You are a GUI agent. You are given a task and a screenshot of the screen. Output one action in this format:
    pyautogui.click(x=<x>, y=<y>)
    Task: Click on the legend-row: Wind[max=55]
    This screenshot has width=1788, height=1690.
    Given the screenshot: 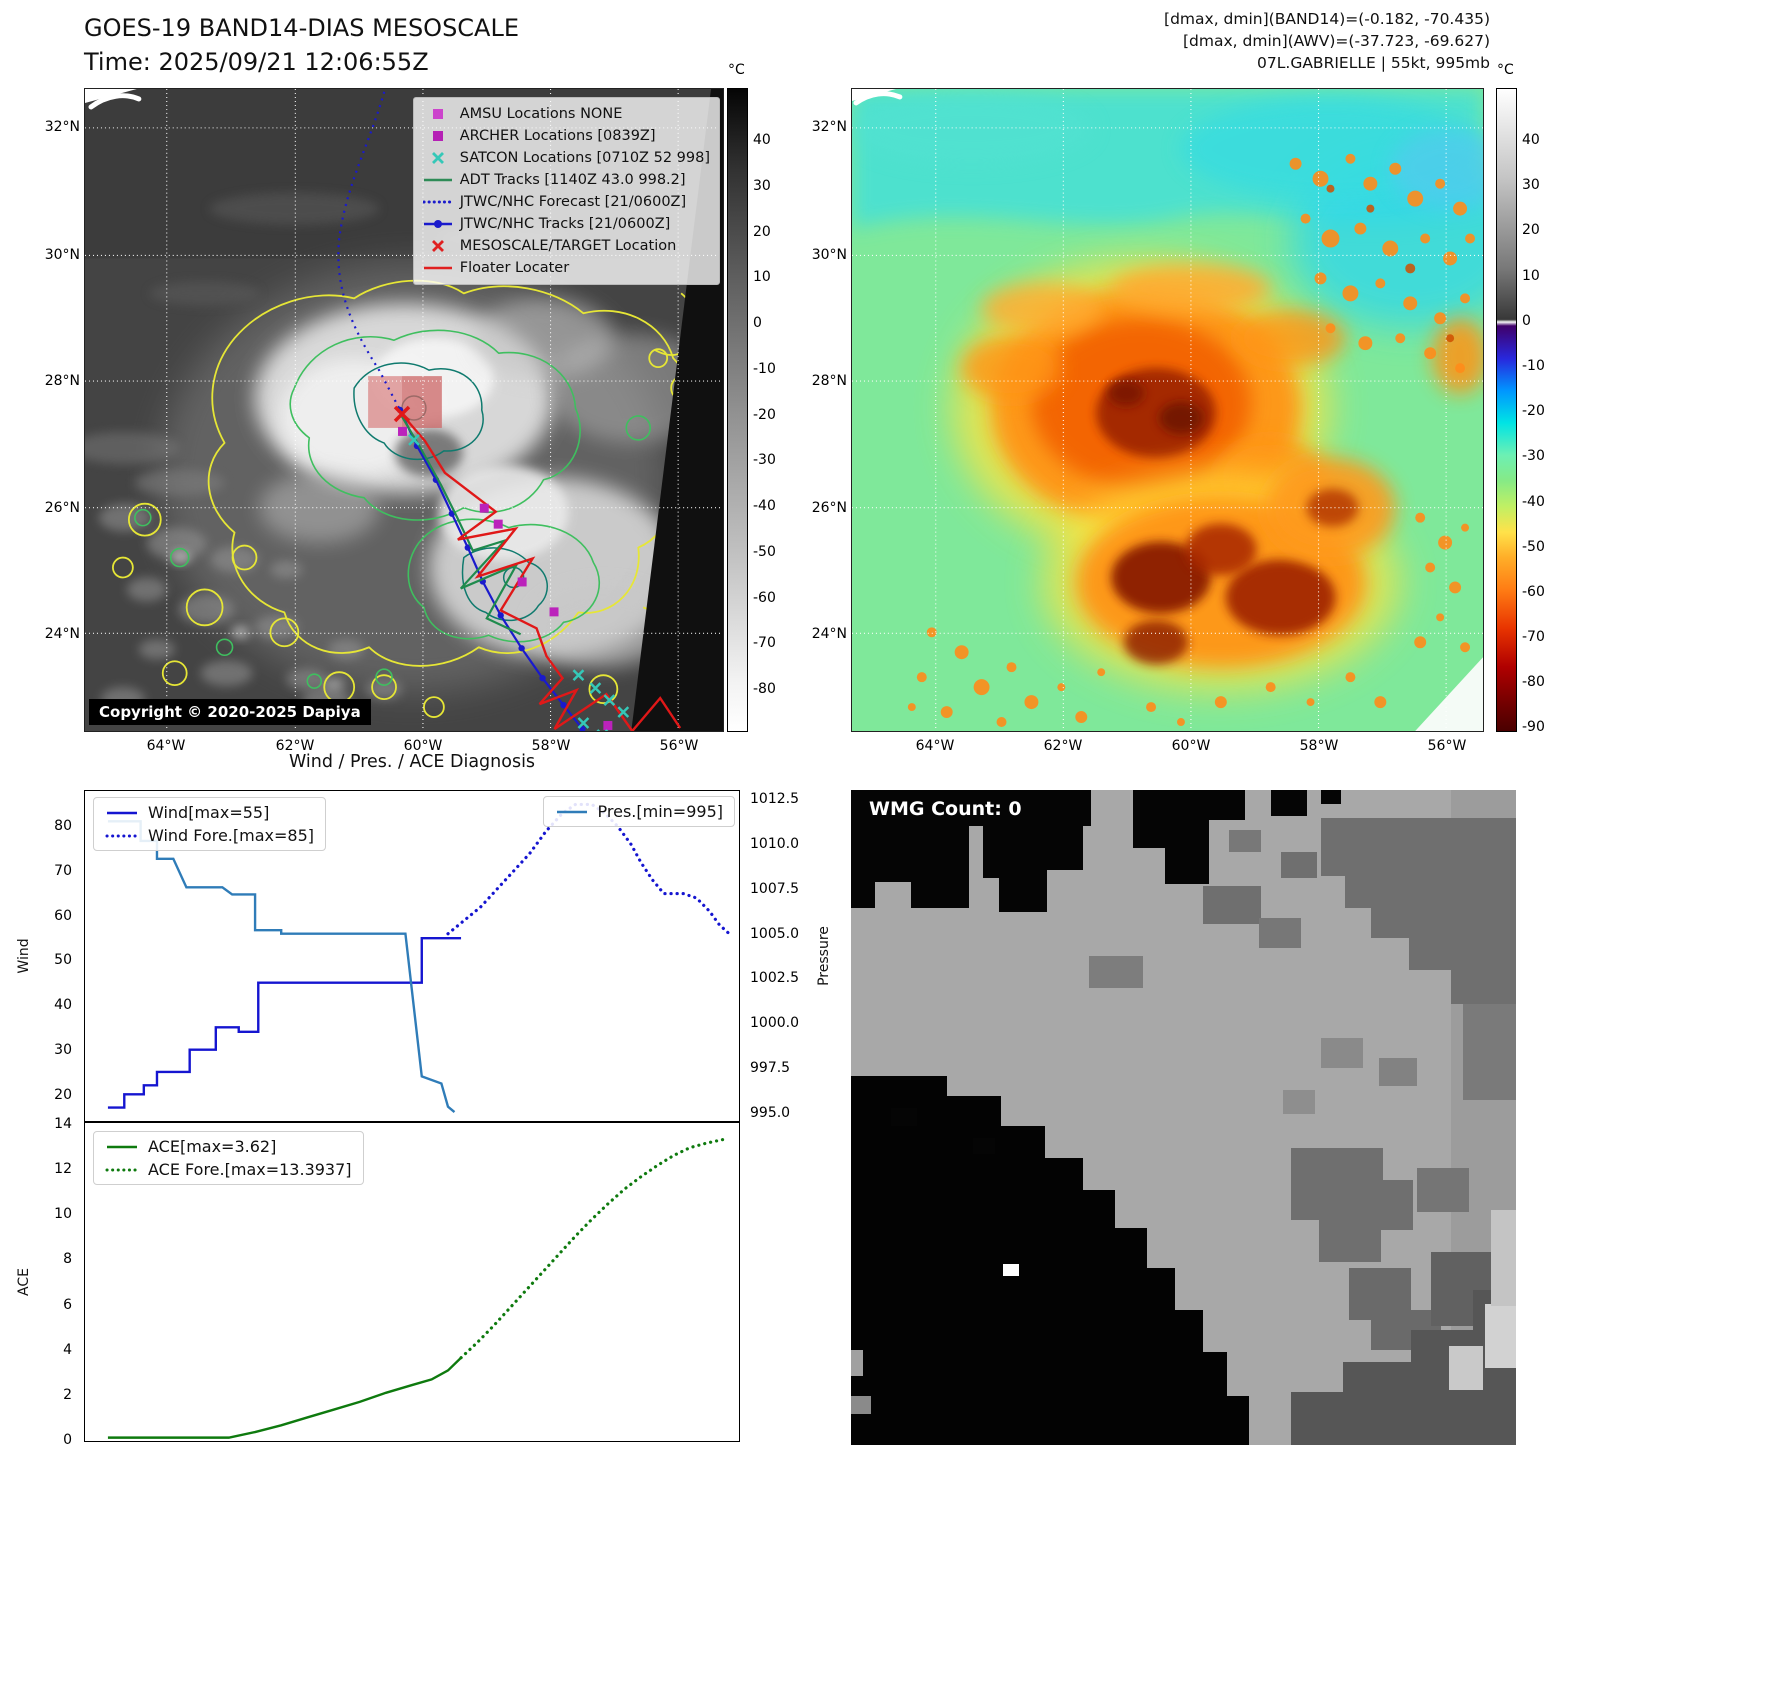 What is the action you would take?
    pyautogui.click(x=209, y=812)
    